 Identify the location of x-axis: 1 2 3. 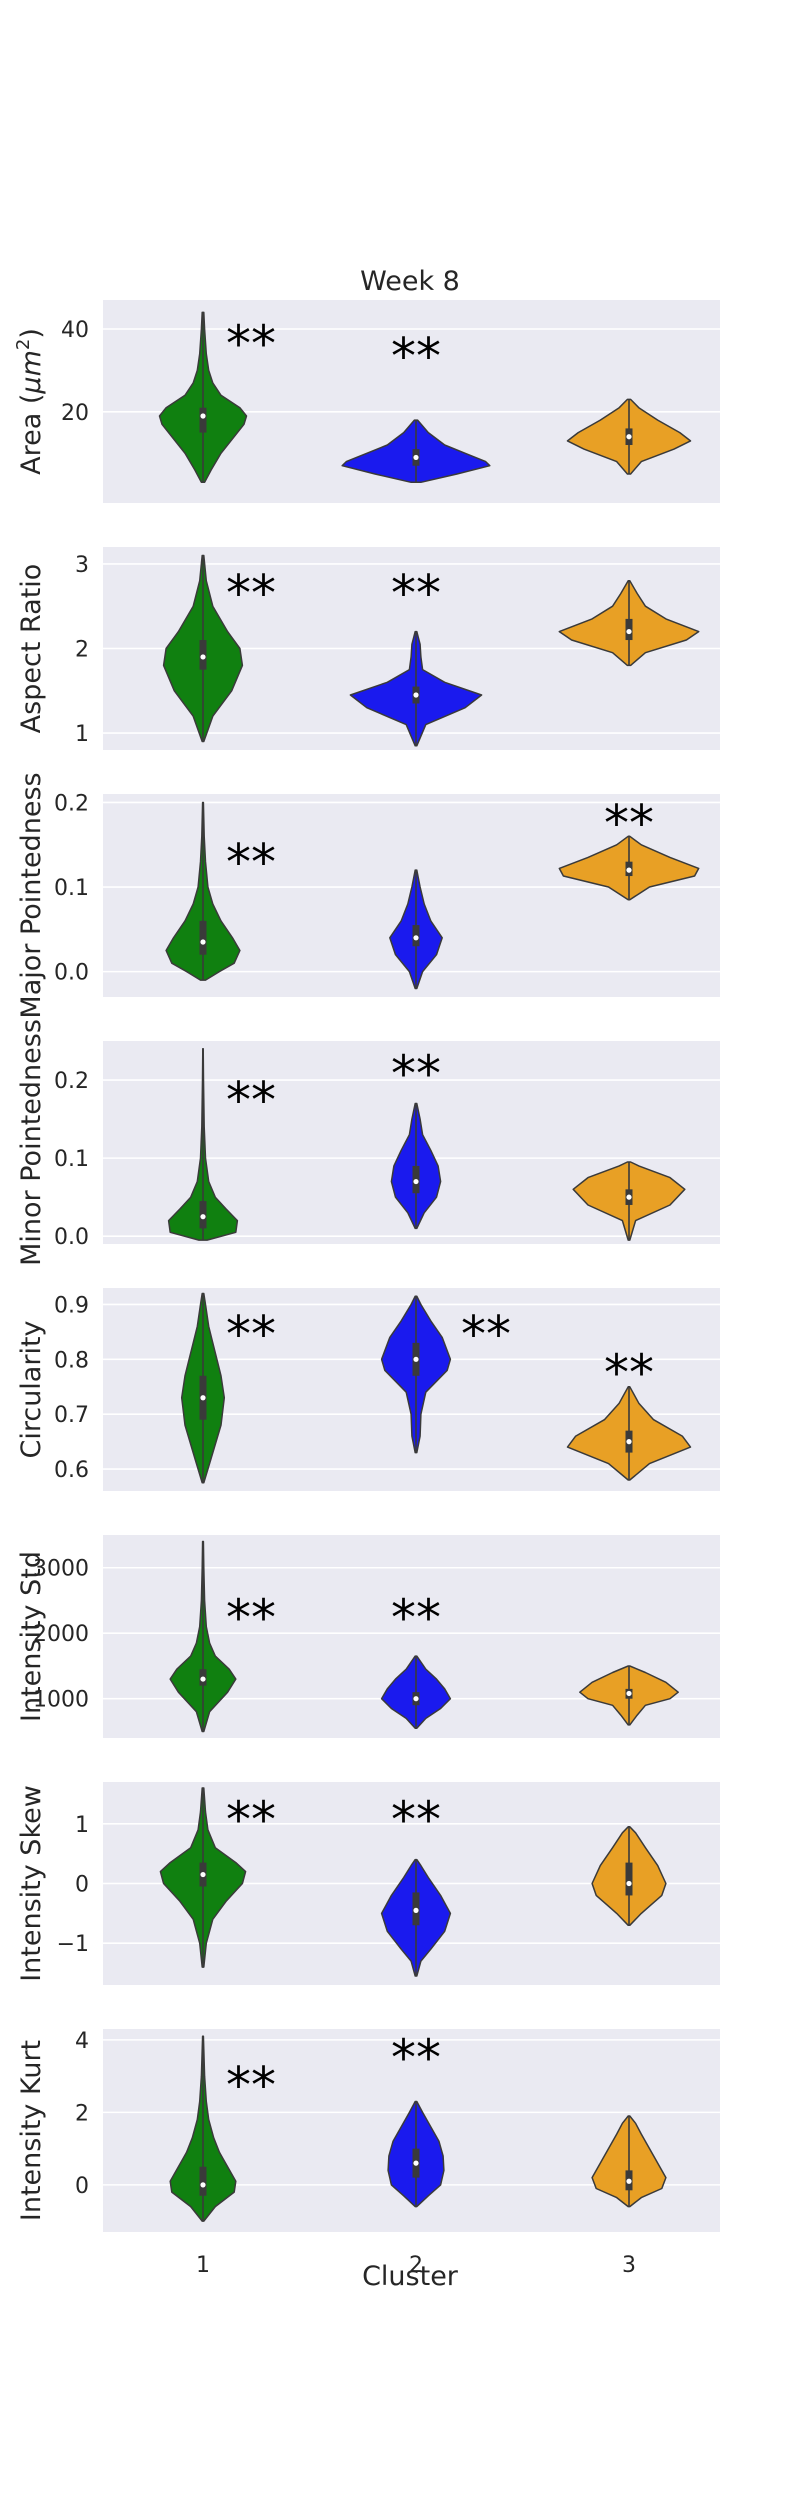
(416, 2265).